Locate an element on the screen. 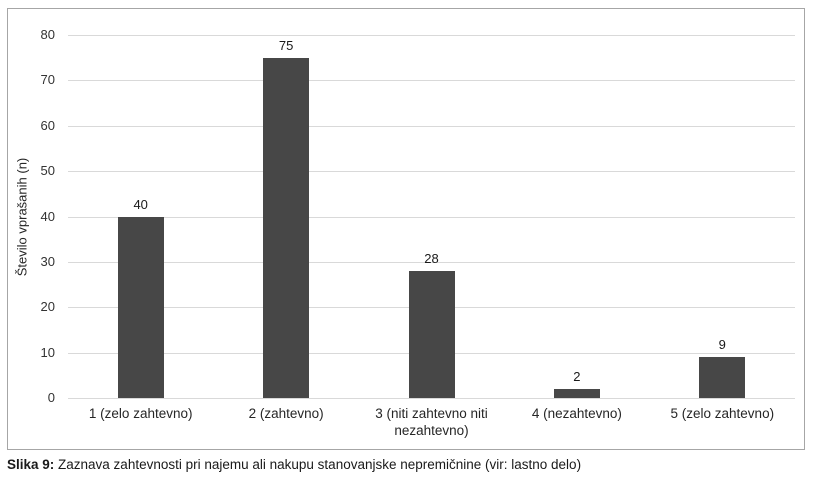  bar-value-label: 40 is located at coordinates (140, 204).